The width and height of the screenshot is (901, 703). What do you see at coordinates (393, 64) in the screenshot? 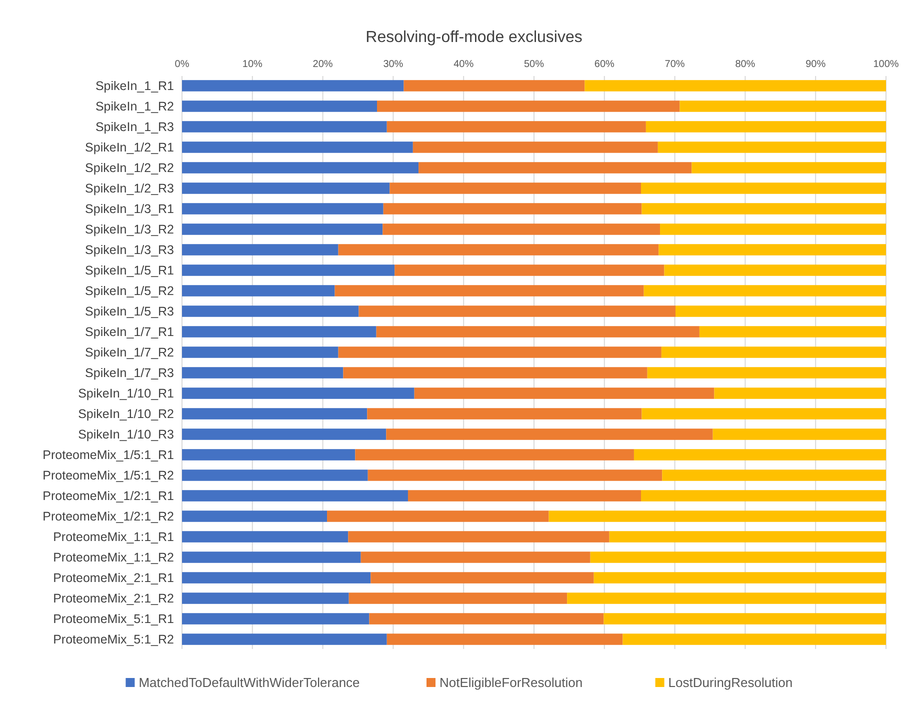
I see `x-tick-label: 30%` at bounding box center [393, 64].